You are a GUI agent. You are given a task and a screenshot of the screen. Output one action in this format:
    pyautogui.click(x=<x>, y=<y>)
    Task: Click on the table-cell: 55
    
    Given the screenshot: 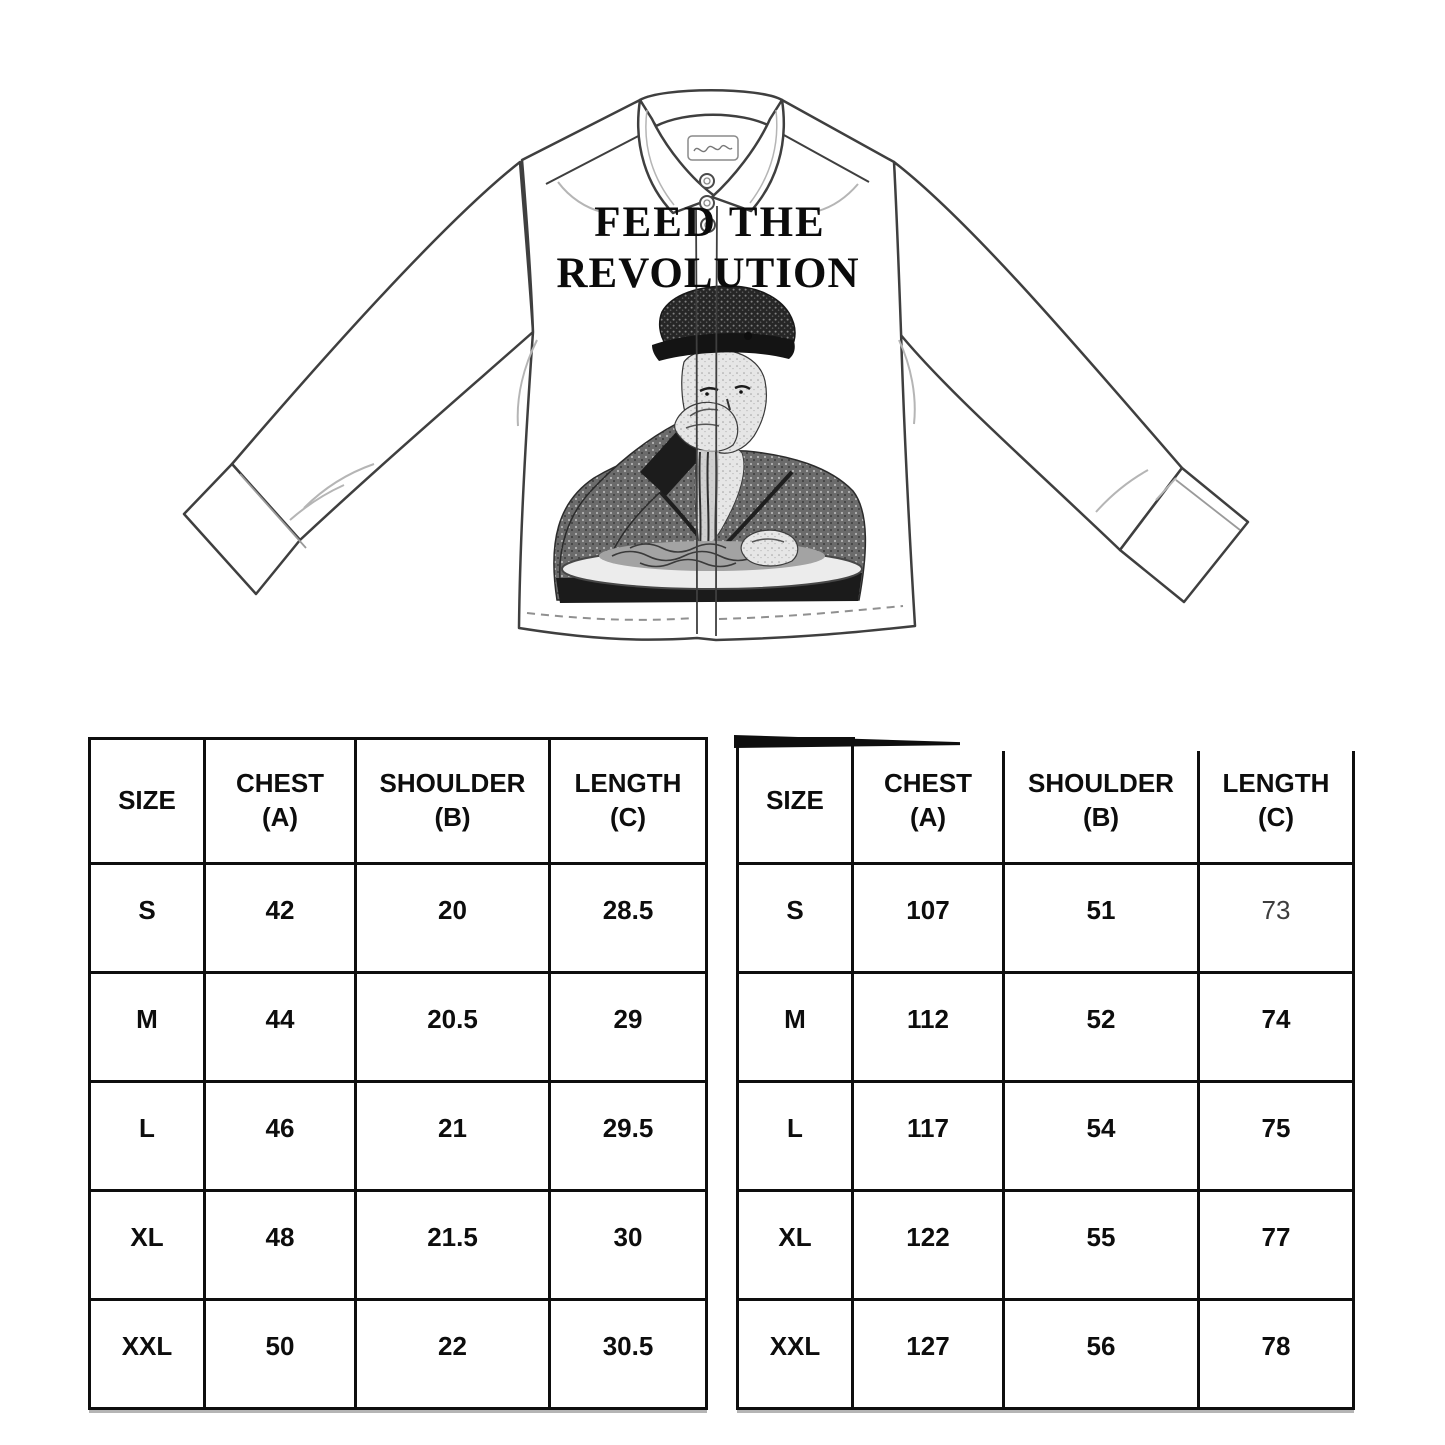 What is the action you would take?
    pyautogui.click(x=1101, y=1245)
    